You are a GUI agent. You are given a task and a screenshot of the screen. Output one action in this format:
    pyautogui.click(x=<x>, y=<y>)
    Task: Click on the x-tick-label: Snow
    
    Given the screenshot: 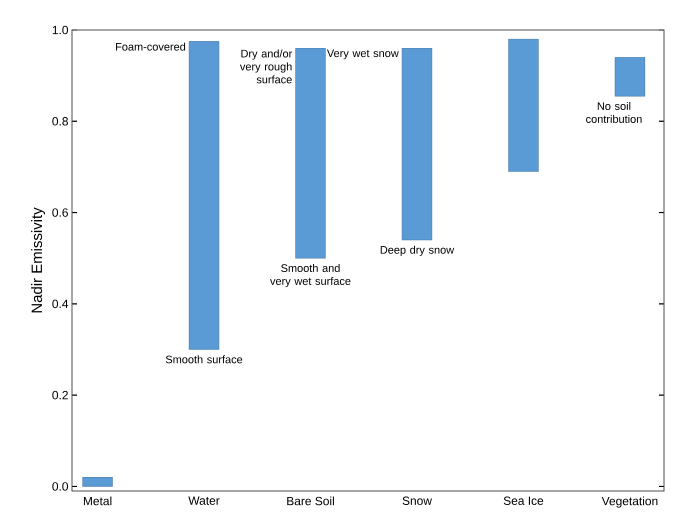 What is the action you would take?
    pyautogui.click(x=417, y=500)
    